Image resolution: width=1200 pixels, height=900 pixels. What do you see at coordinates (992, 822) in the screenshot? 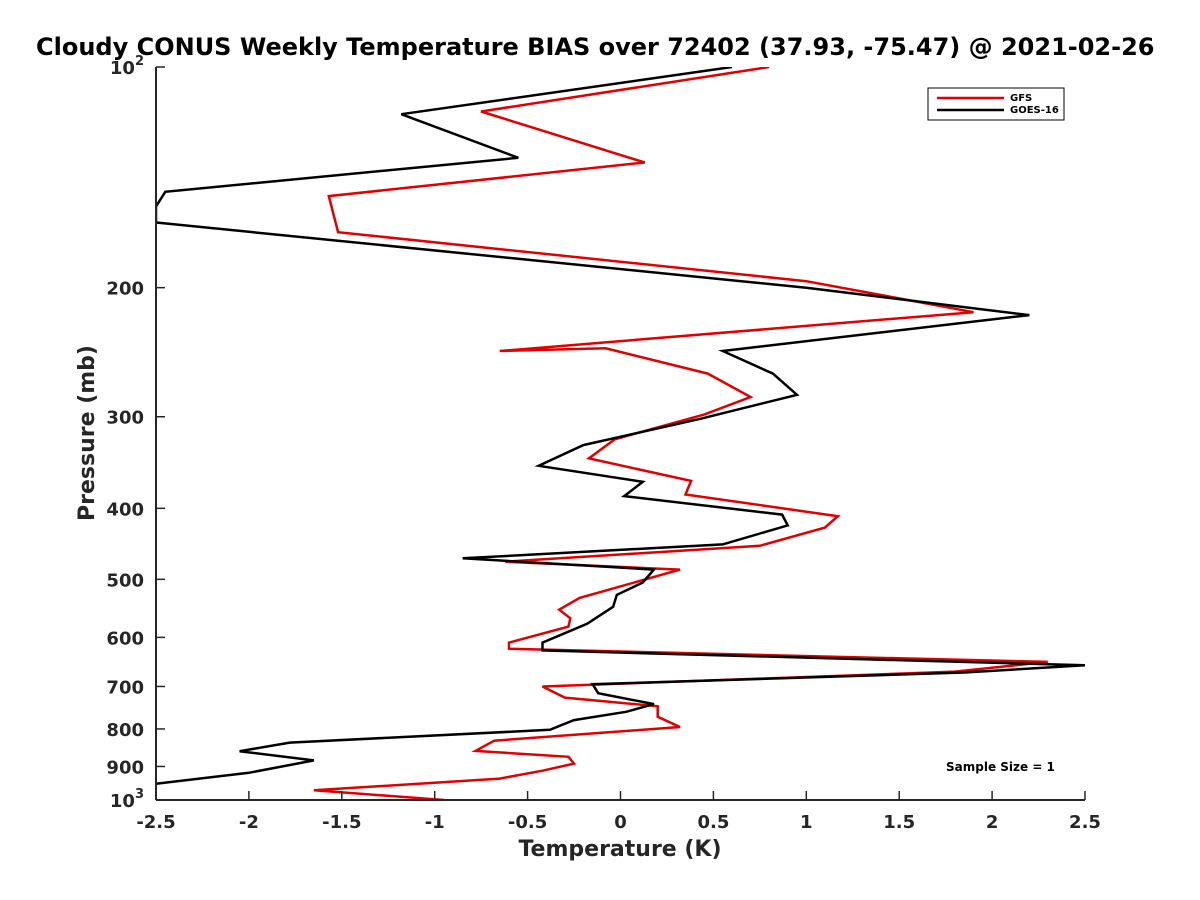
I see `x-tick-label: 2` at bounding box center [992, 822].